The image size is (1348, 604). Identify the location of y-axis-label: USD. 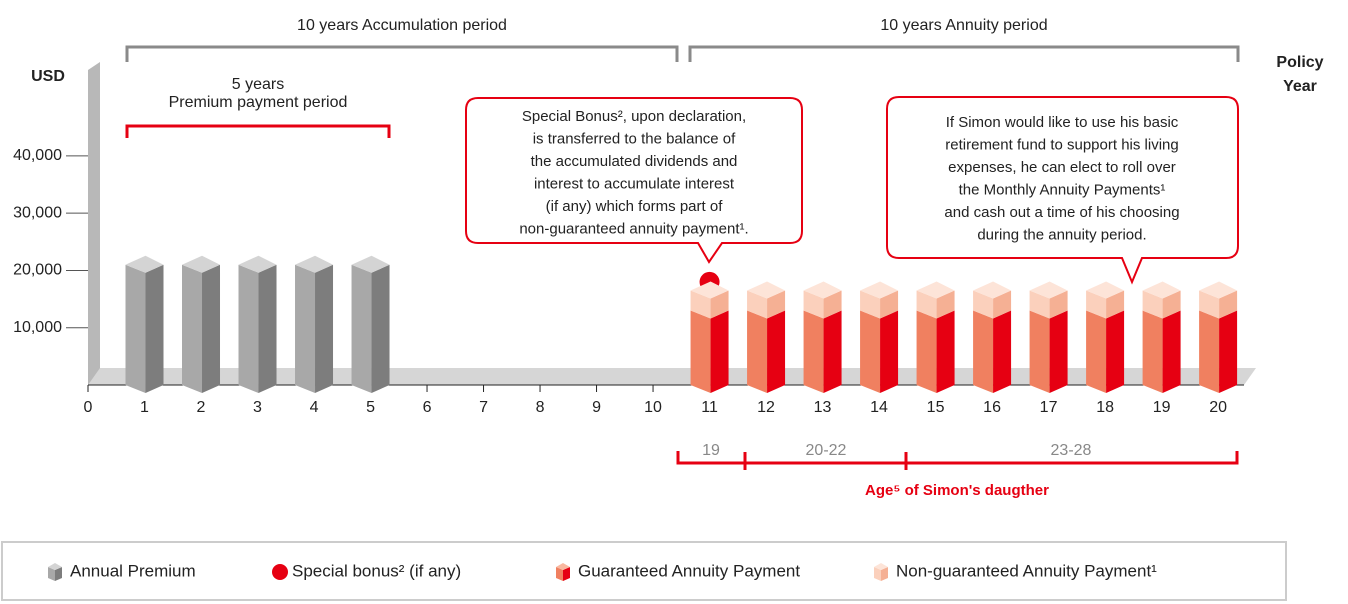
(48, 76).